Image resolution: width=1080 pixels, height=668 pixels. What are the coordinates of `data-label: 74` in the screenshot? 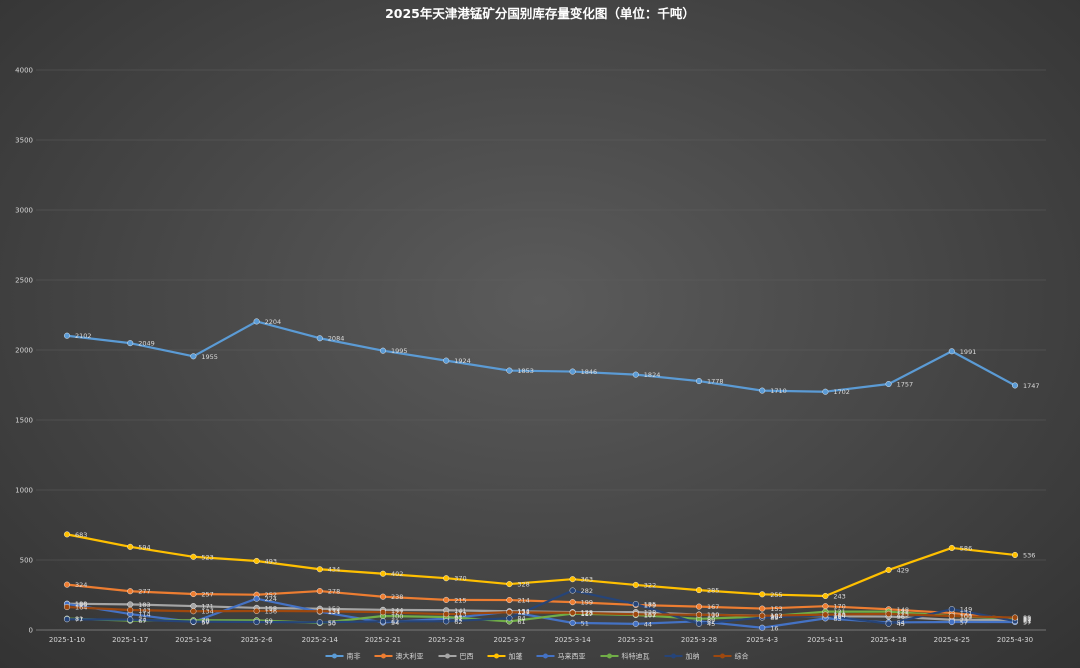 It's located at (142, 620).